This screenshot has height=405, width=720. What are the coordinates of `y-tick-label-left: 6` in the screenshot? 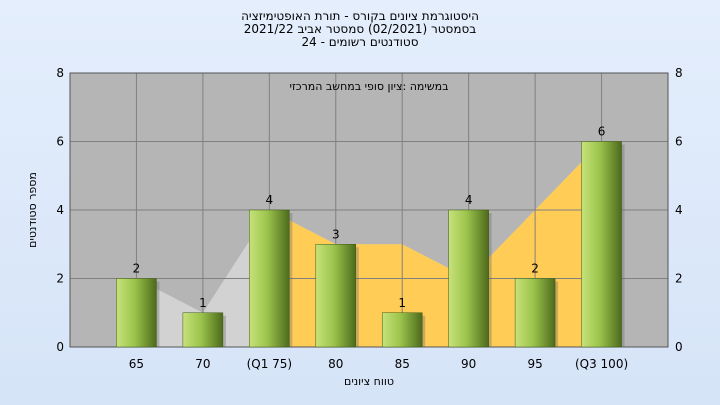 It's located at (60, 142).